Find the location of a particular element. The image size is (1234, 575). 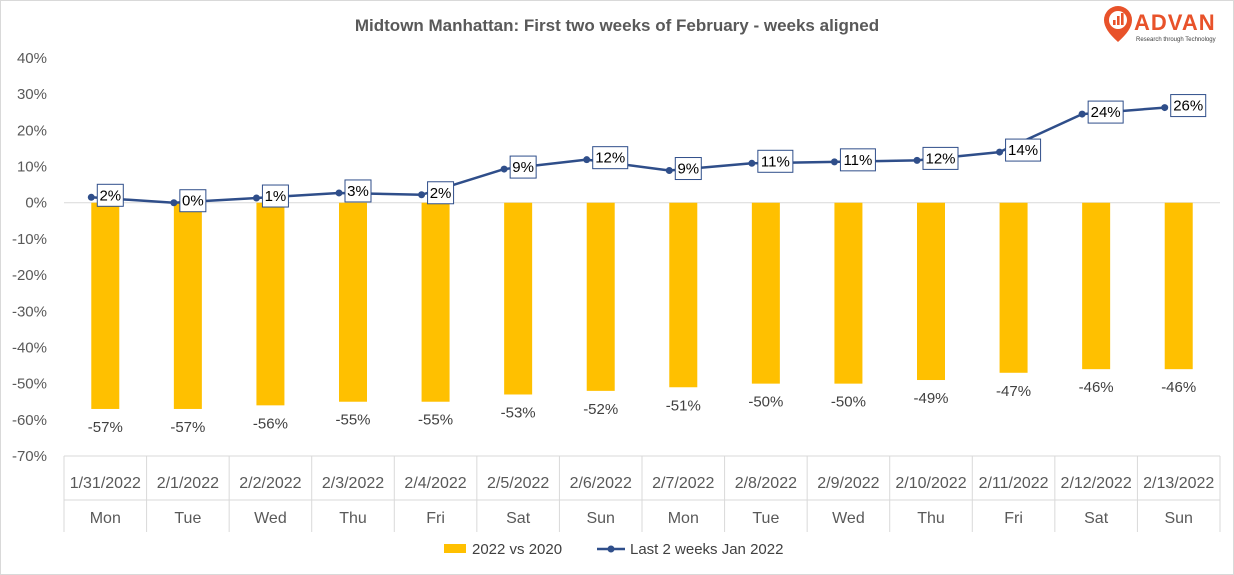

y-tick-label: -30% is located at coordinates (29, 311).